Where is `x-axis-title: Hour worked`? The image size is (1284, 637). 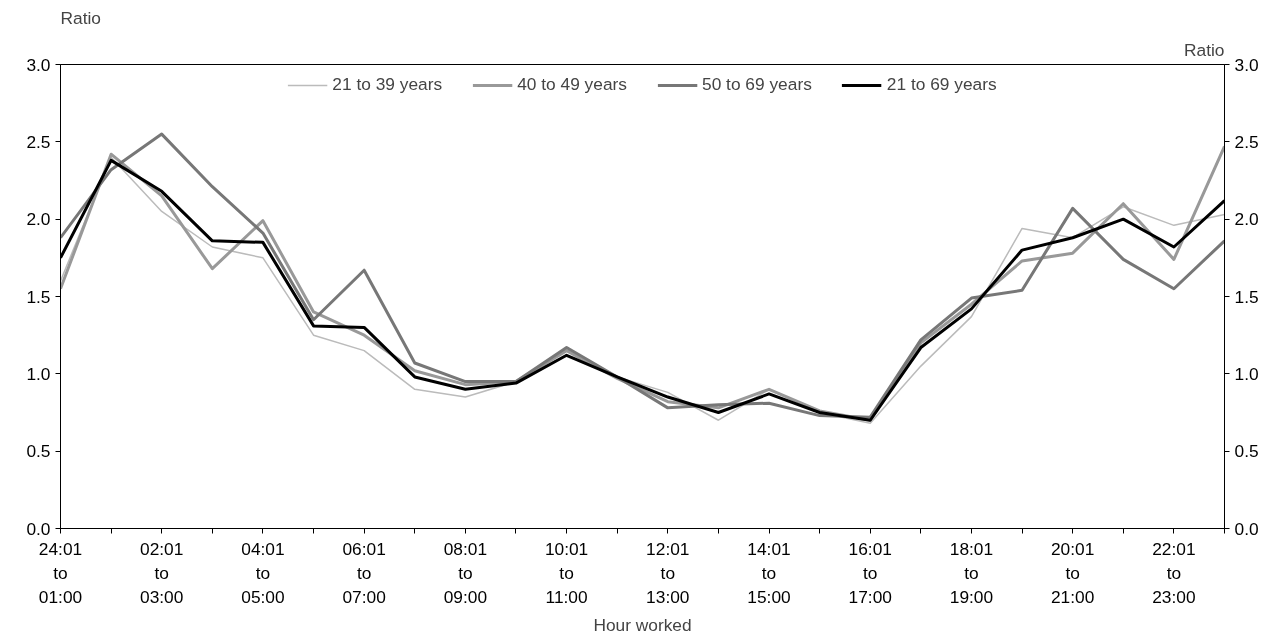
x-axis-title: Hour worked is located at coordinates (642, 624).